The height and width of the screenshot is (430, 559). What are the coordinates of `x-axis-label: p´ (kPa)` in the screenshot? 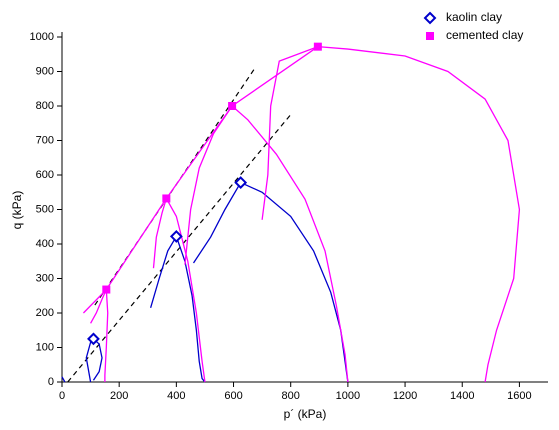 It's located at (305, 414).